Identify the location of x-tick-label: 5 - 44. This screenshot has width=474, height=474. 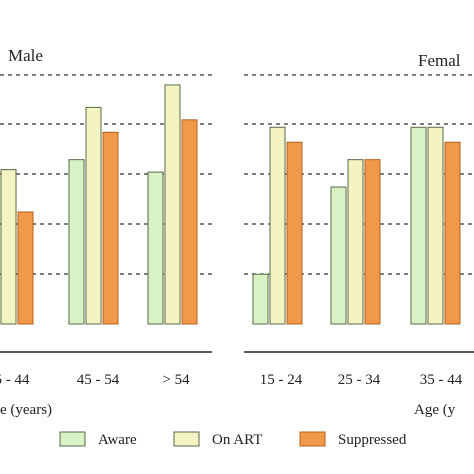
(15, 380).